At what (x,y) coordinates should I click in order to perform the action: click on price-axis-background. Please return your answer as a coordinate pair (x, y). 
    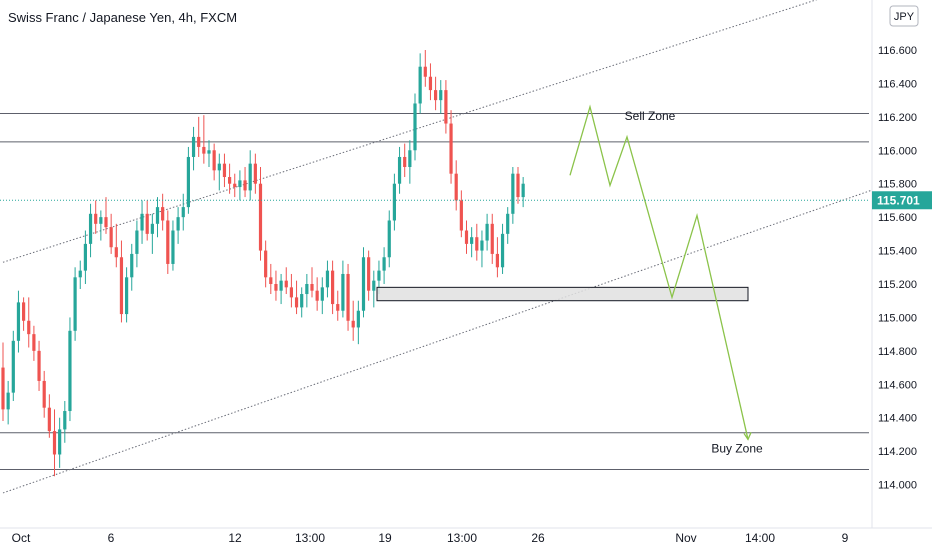
    Looking at the image, I should click on (902, 275).